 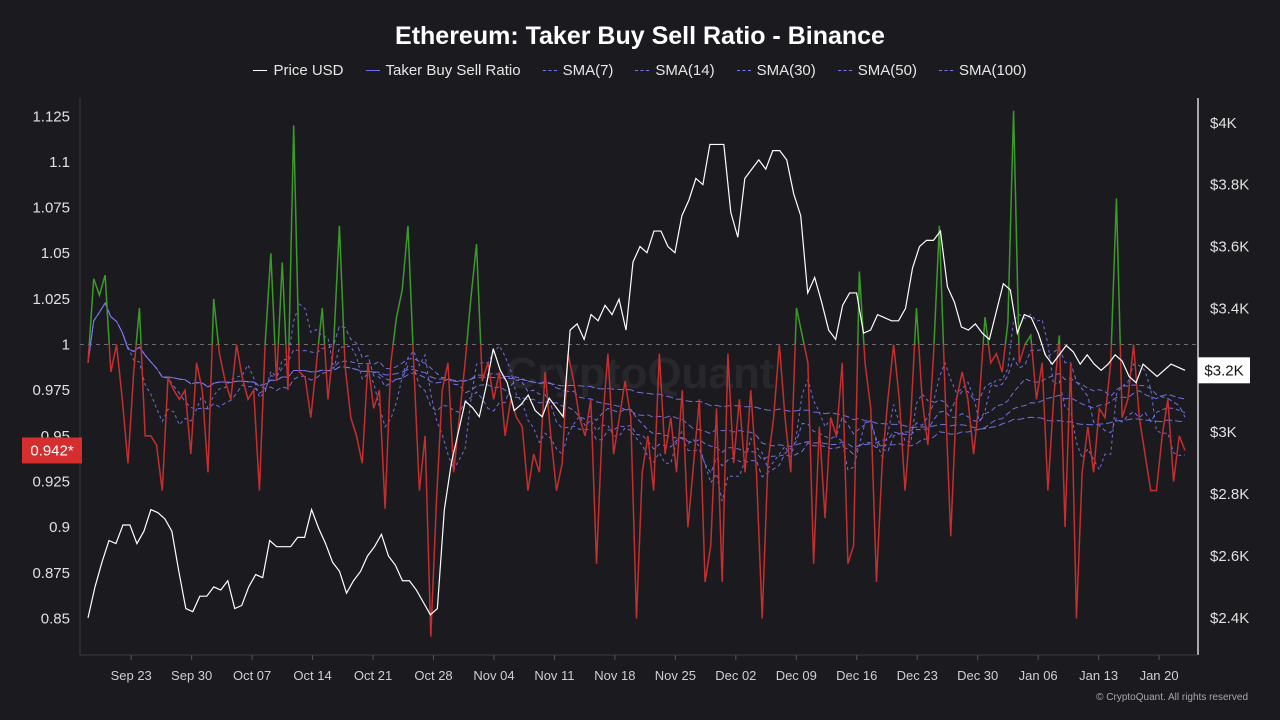 What do you see at coordinates (51, 573) in the screenshot?
I see `y-left-tick-label: 0.875` at bounding box center [51, 573].